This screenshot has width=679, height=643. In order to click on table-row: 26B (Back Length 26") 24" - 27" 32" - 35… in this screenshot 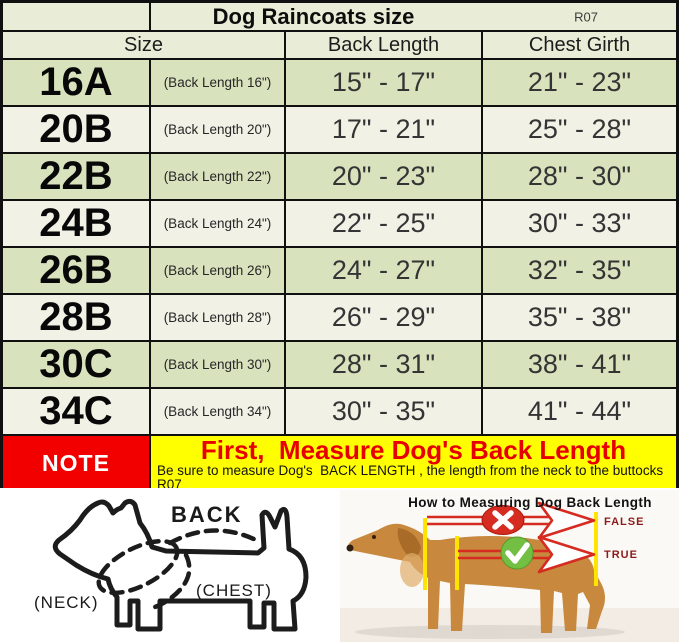, I will do `click(339, 269)`.